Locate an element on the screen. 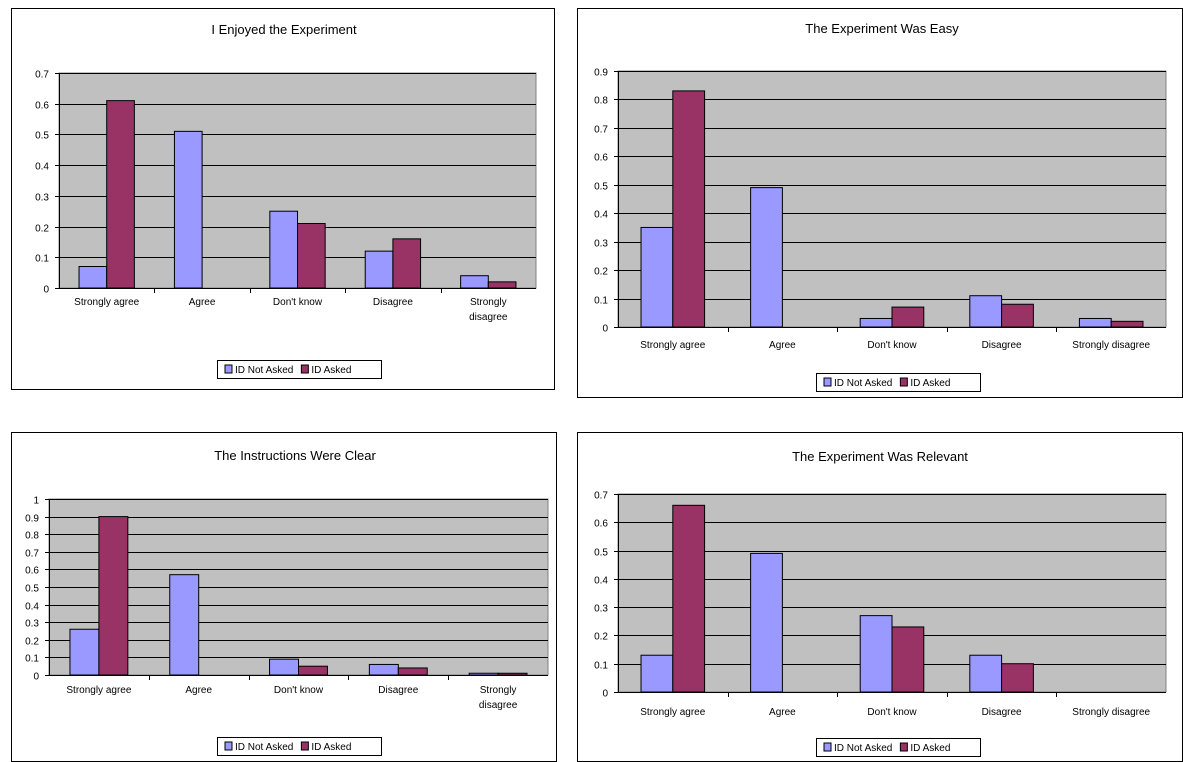  chart-title: The Experiment Was Relevant is located at coordinates (880, 456).